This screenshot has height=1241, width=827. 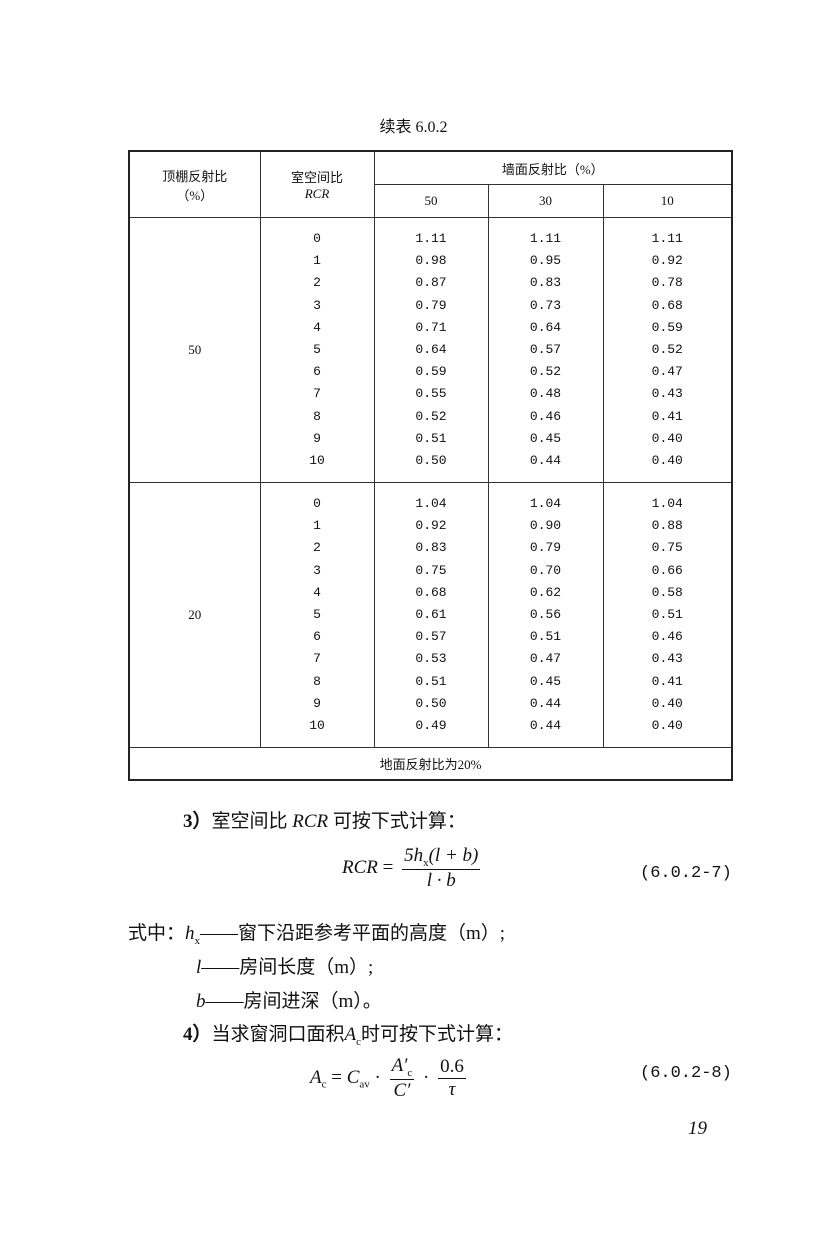 I want to click on eq-fraction-1: A′c C′, so click(x=402, y=1078).